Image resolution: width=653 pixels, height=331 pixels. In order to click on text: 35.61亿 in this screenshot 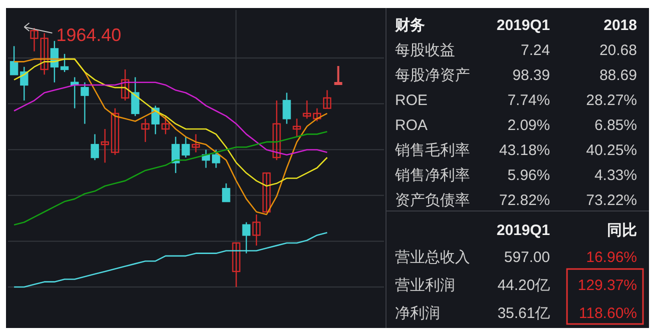, I will do `click(523, 313)`.